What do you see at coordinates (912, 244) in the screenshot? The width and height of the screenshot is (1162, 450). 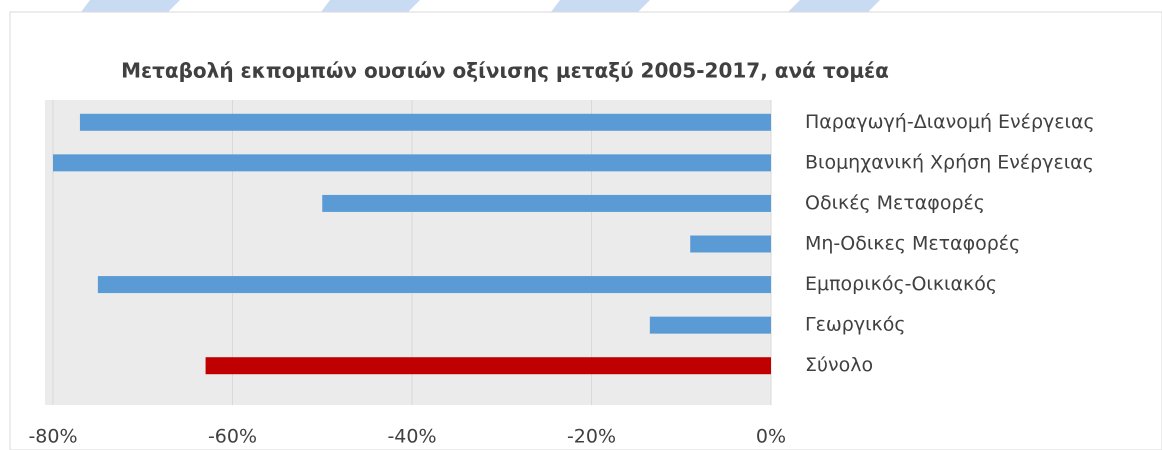 I see `y-tick-label: Μη-Οδικες Μεταφορές` at bounding box center [912, 244].